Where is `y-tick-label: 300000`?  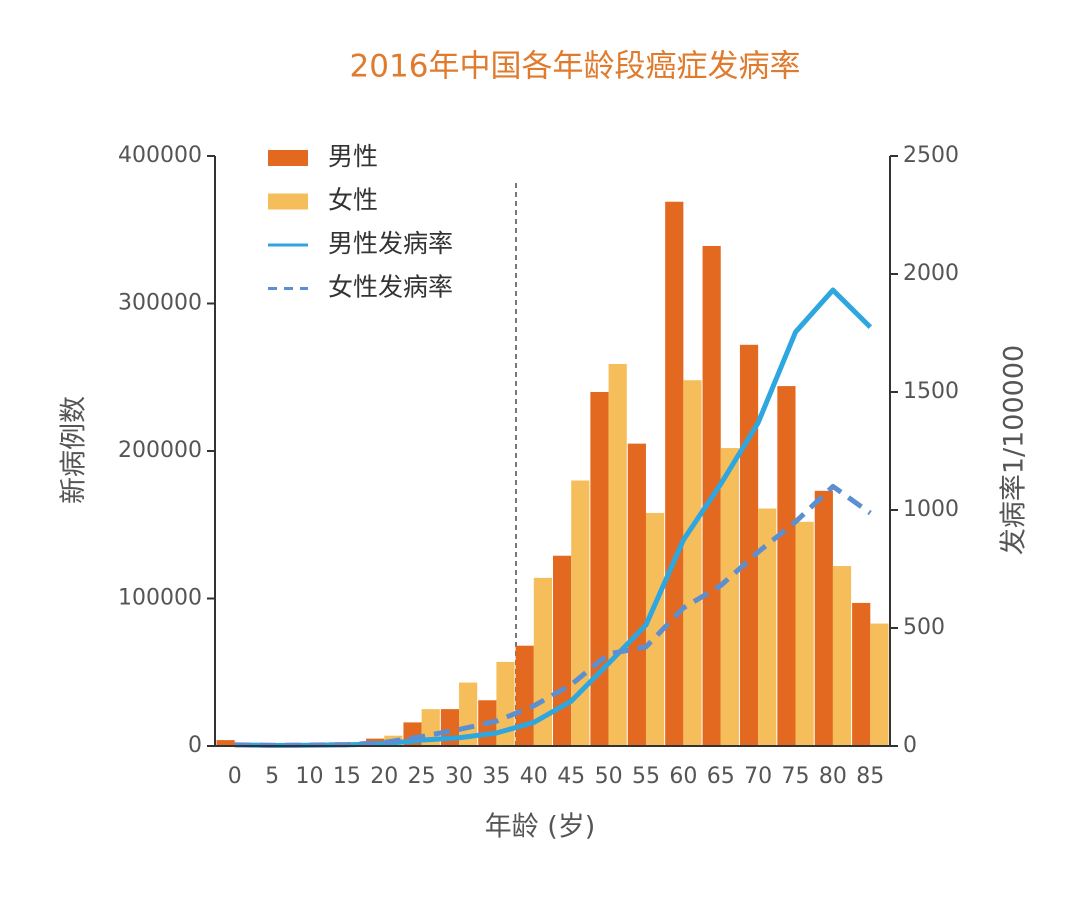 y-tick-label: 300000 is located at coordinates (160, 303).